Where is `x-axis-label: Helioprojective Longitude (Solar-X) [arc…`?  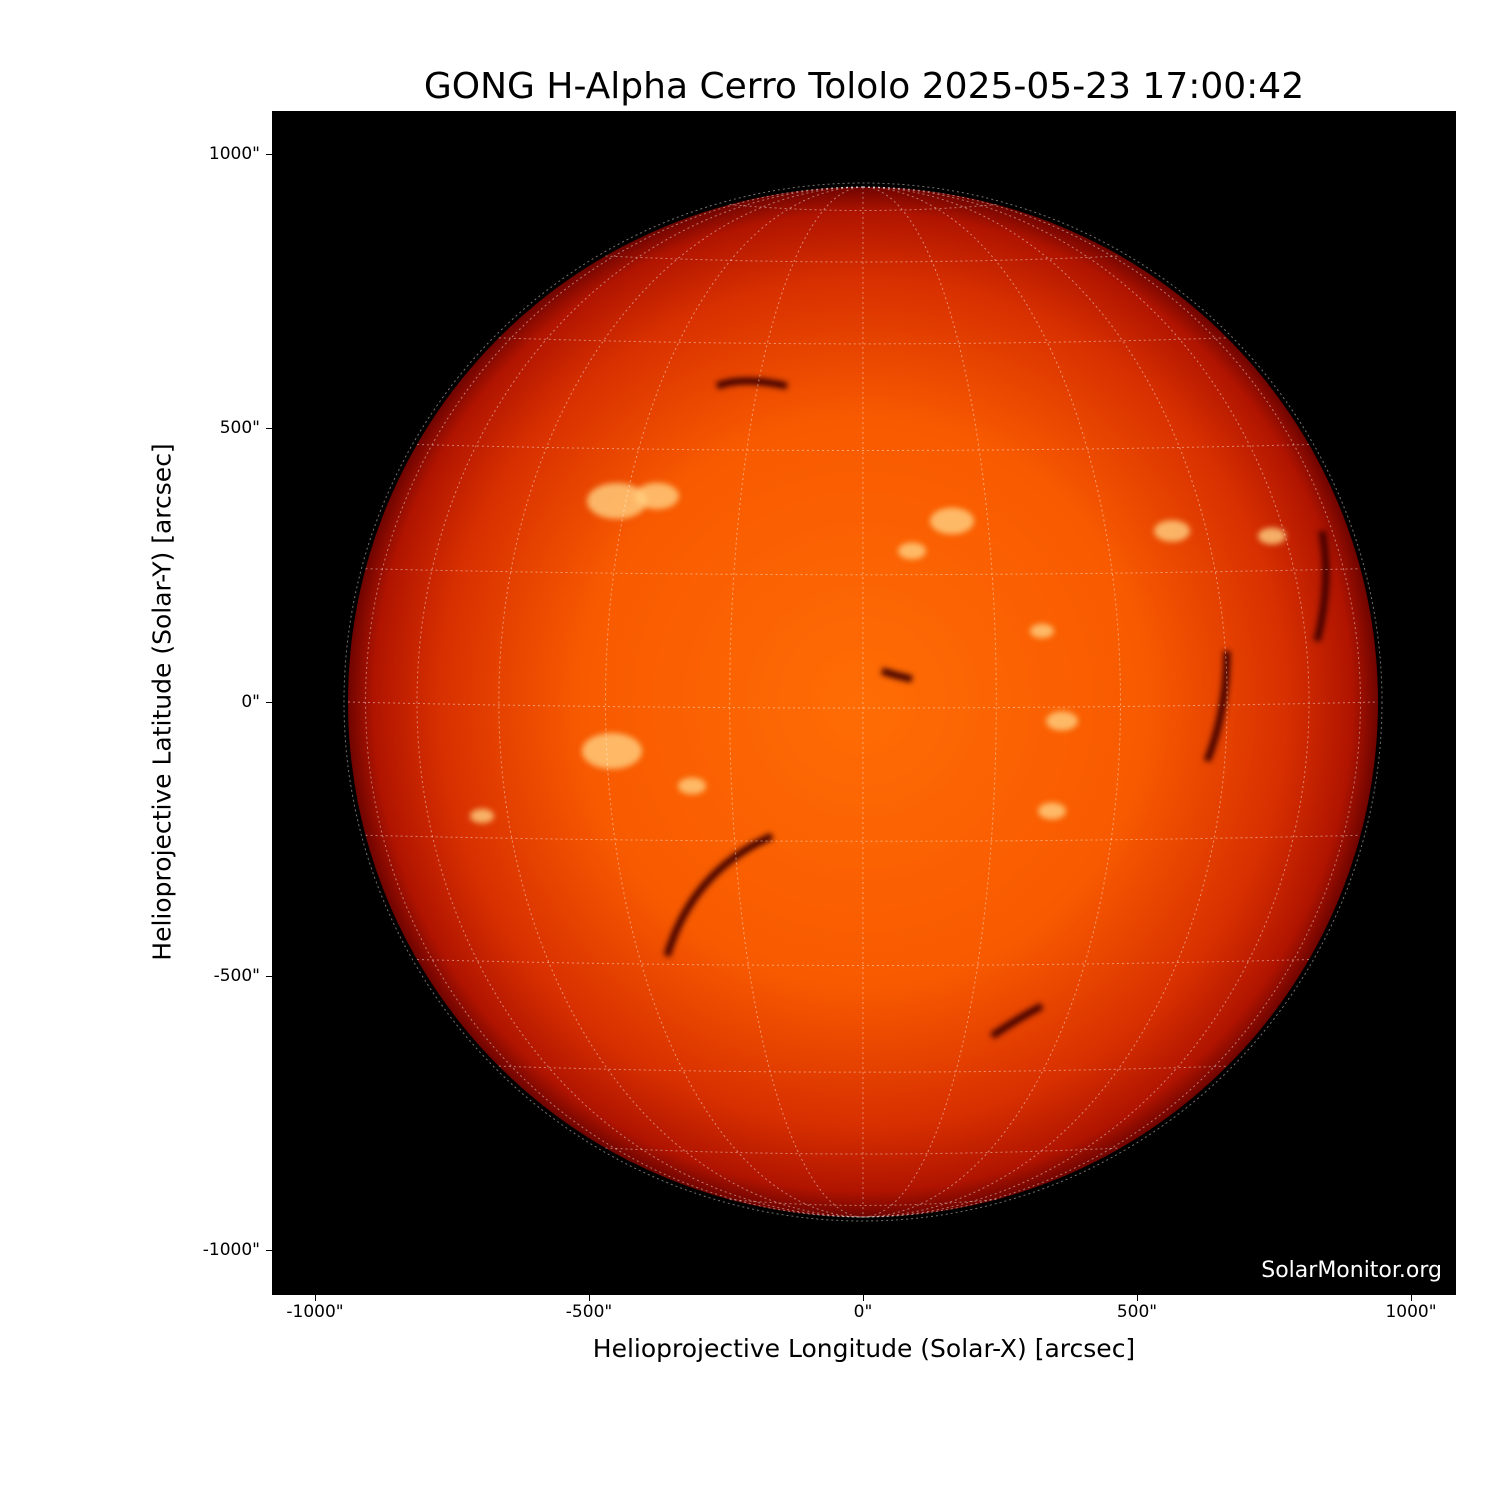
x-axis-label: Helioprojective Longitude (Solar-X) [arc… is located at coordinates (864, 1348).